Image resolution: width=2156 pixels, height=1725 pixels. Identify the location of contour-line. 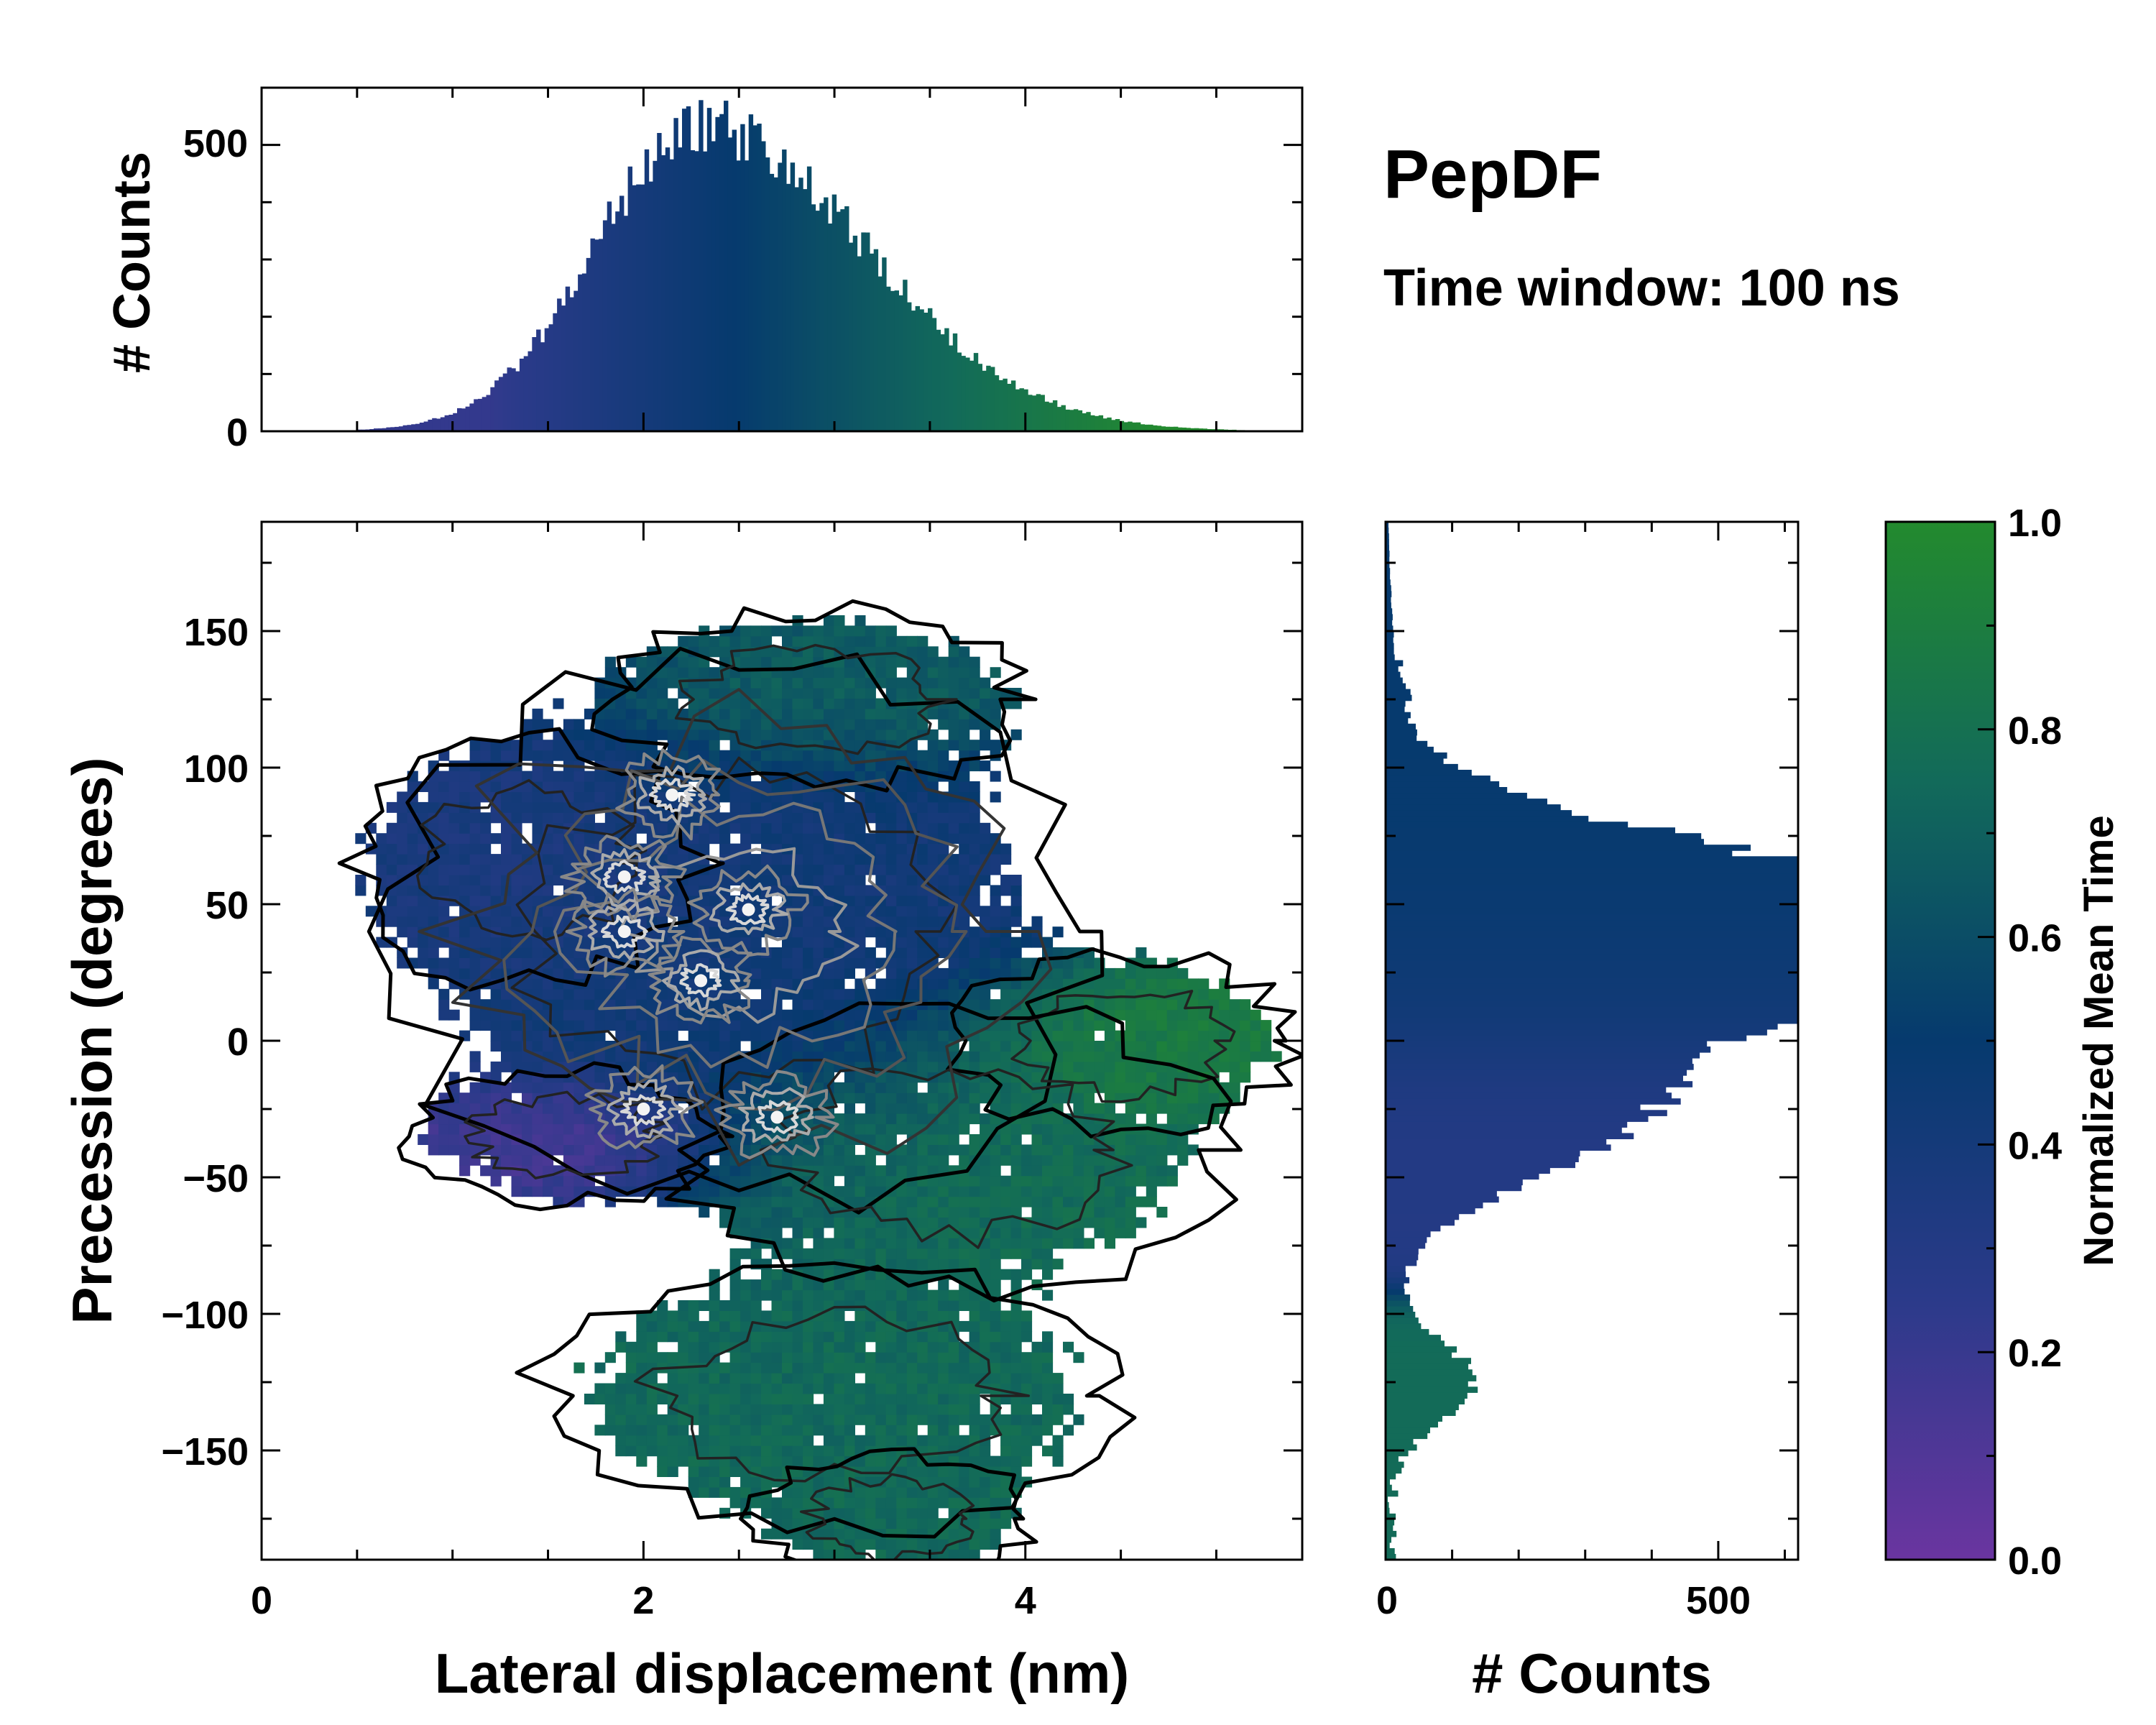
(832, 1394).